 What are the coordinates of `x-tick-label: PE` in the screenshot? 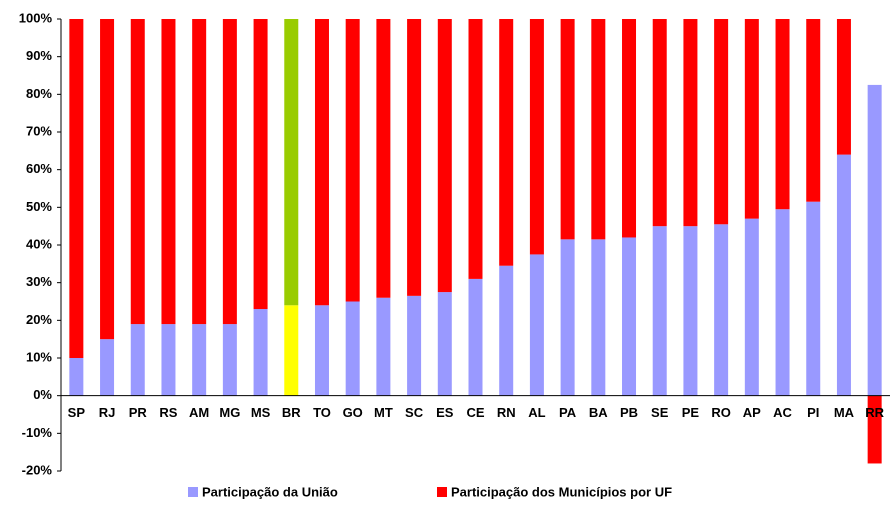 It's located at (691, 412).